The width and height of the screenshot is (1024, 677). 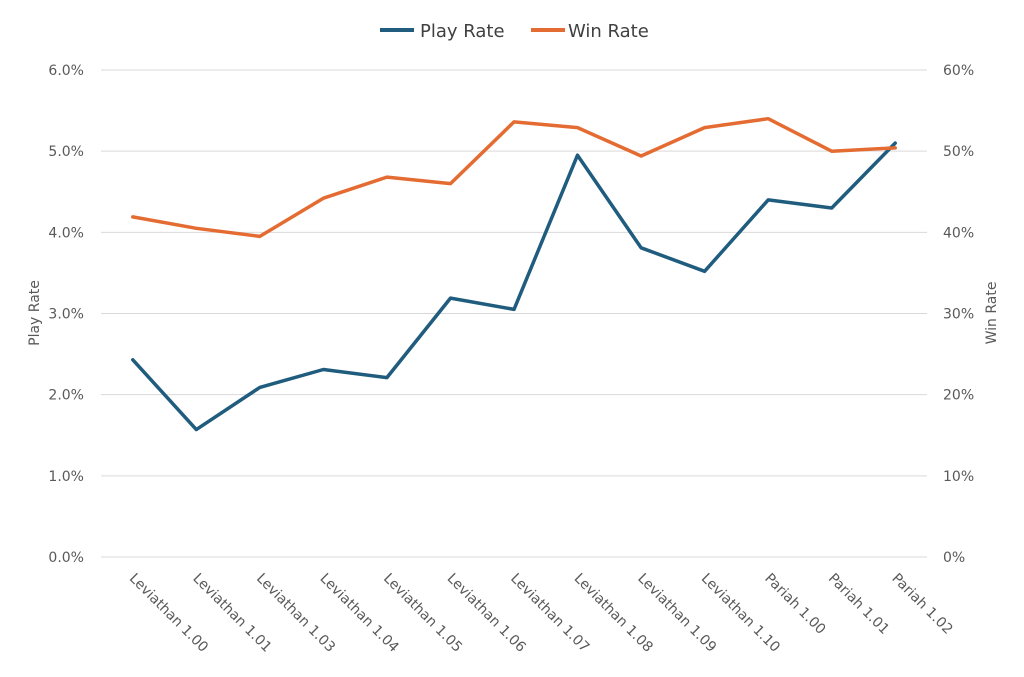 I want to click on y-right-tick-label: 30%, so click(x=958, y=315).